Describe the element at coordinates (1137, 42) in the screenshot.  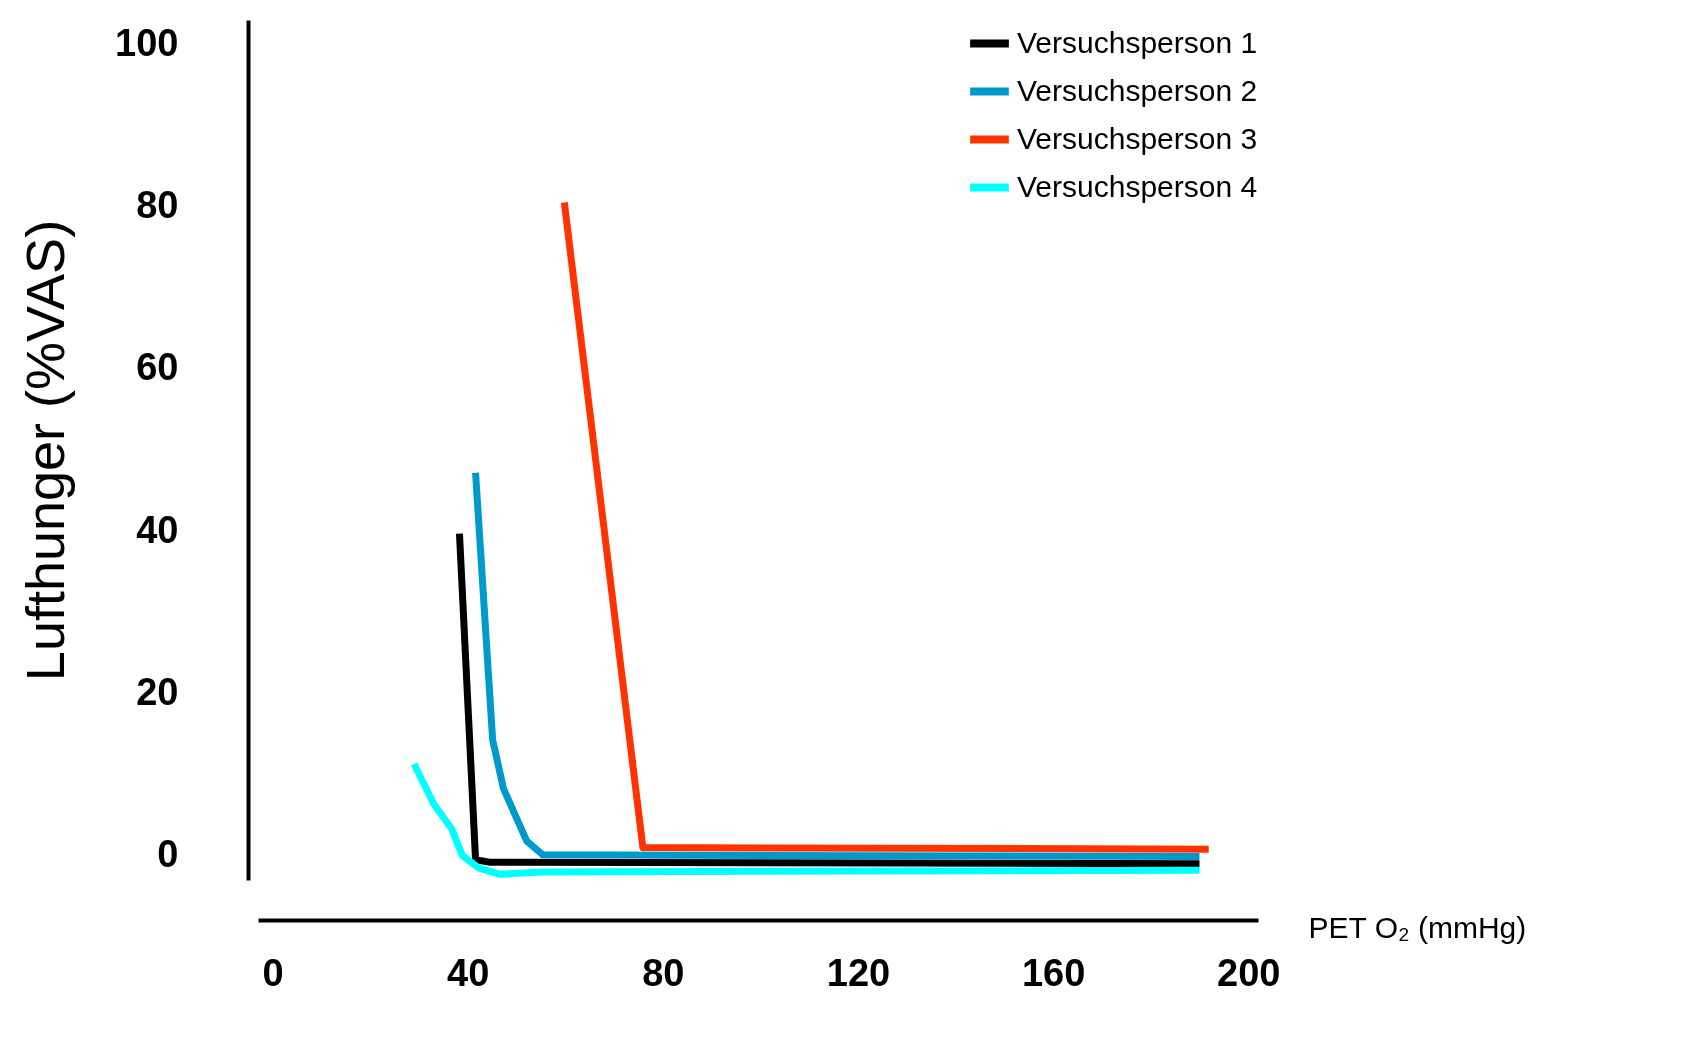
I see `legend-label: Versuchsperson 1` at that location.